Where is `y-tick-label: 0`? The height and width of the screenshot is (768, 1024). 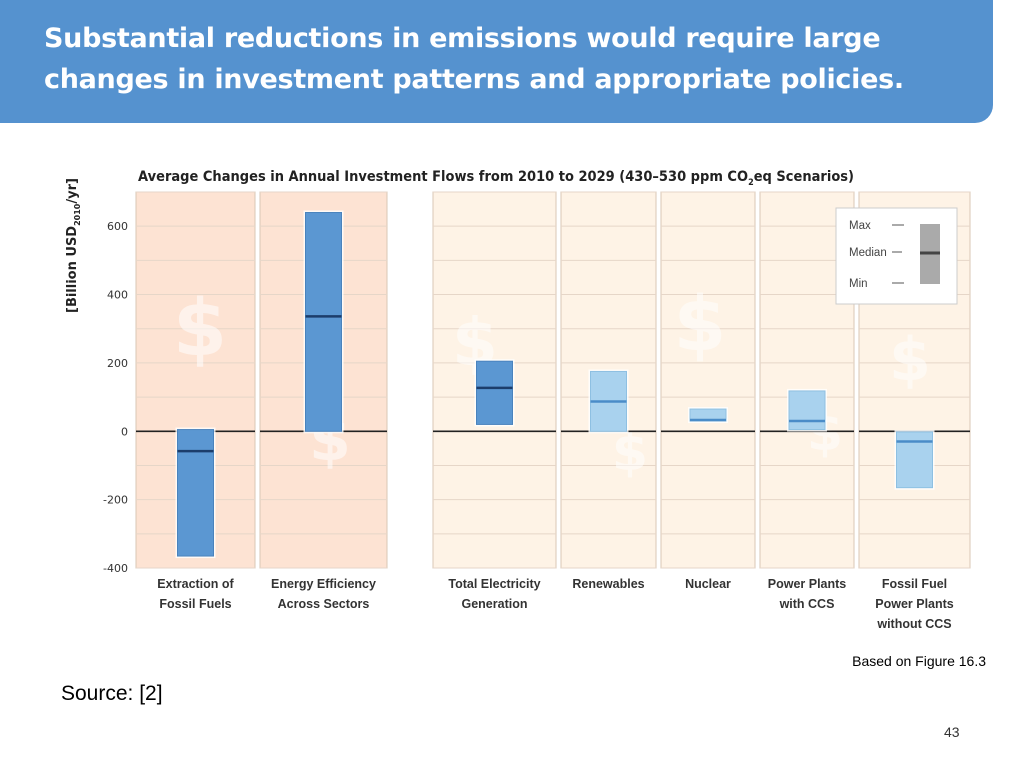
y-tick-label: 0 is located at coordinates (124, 431).